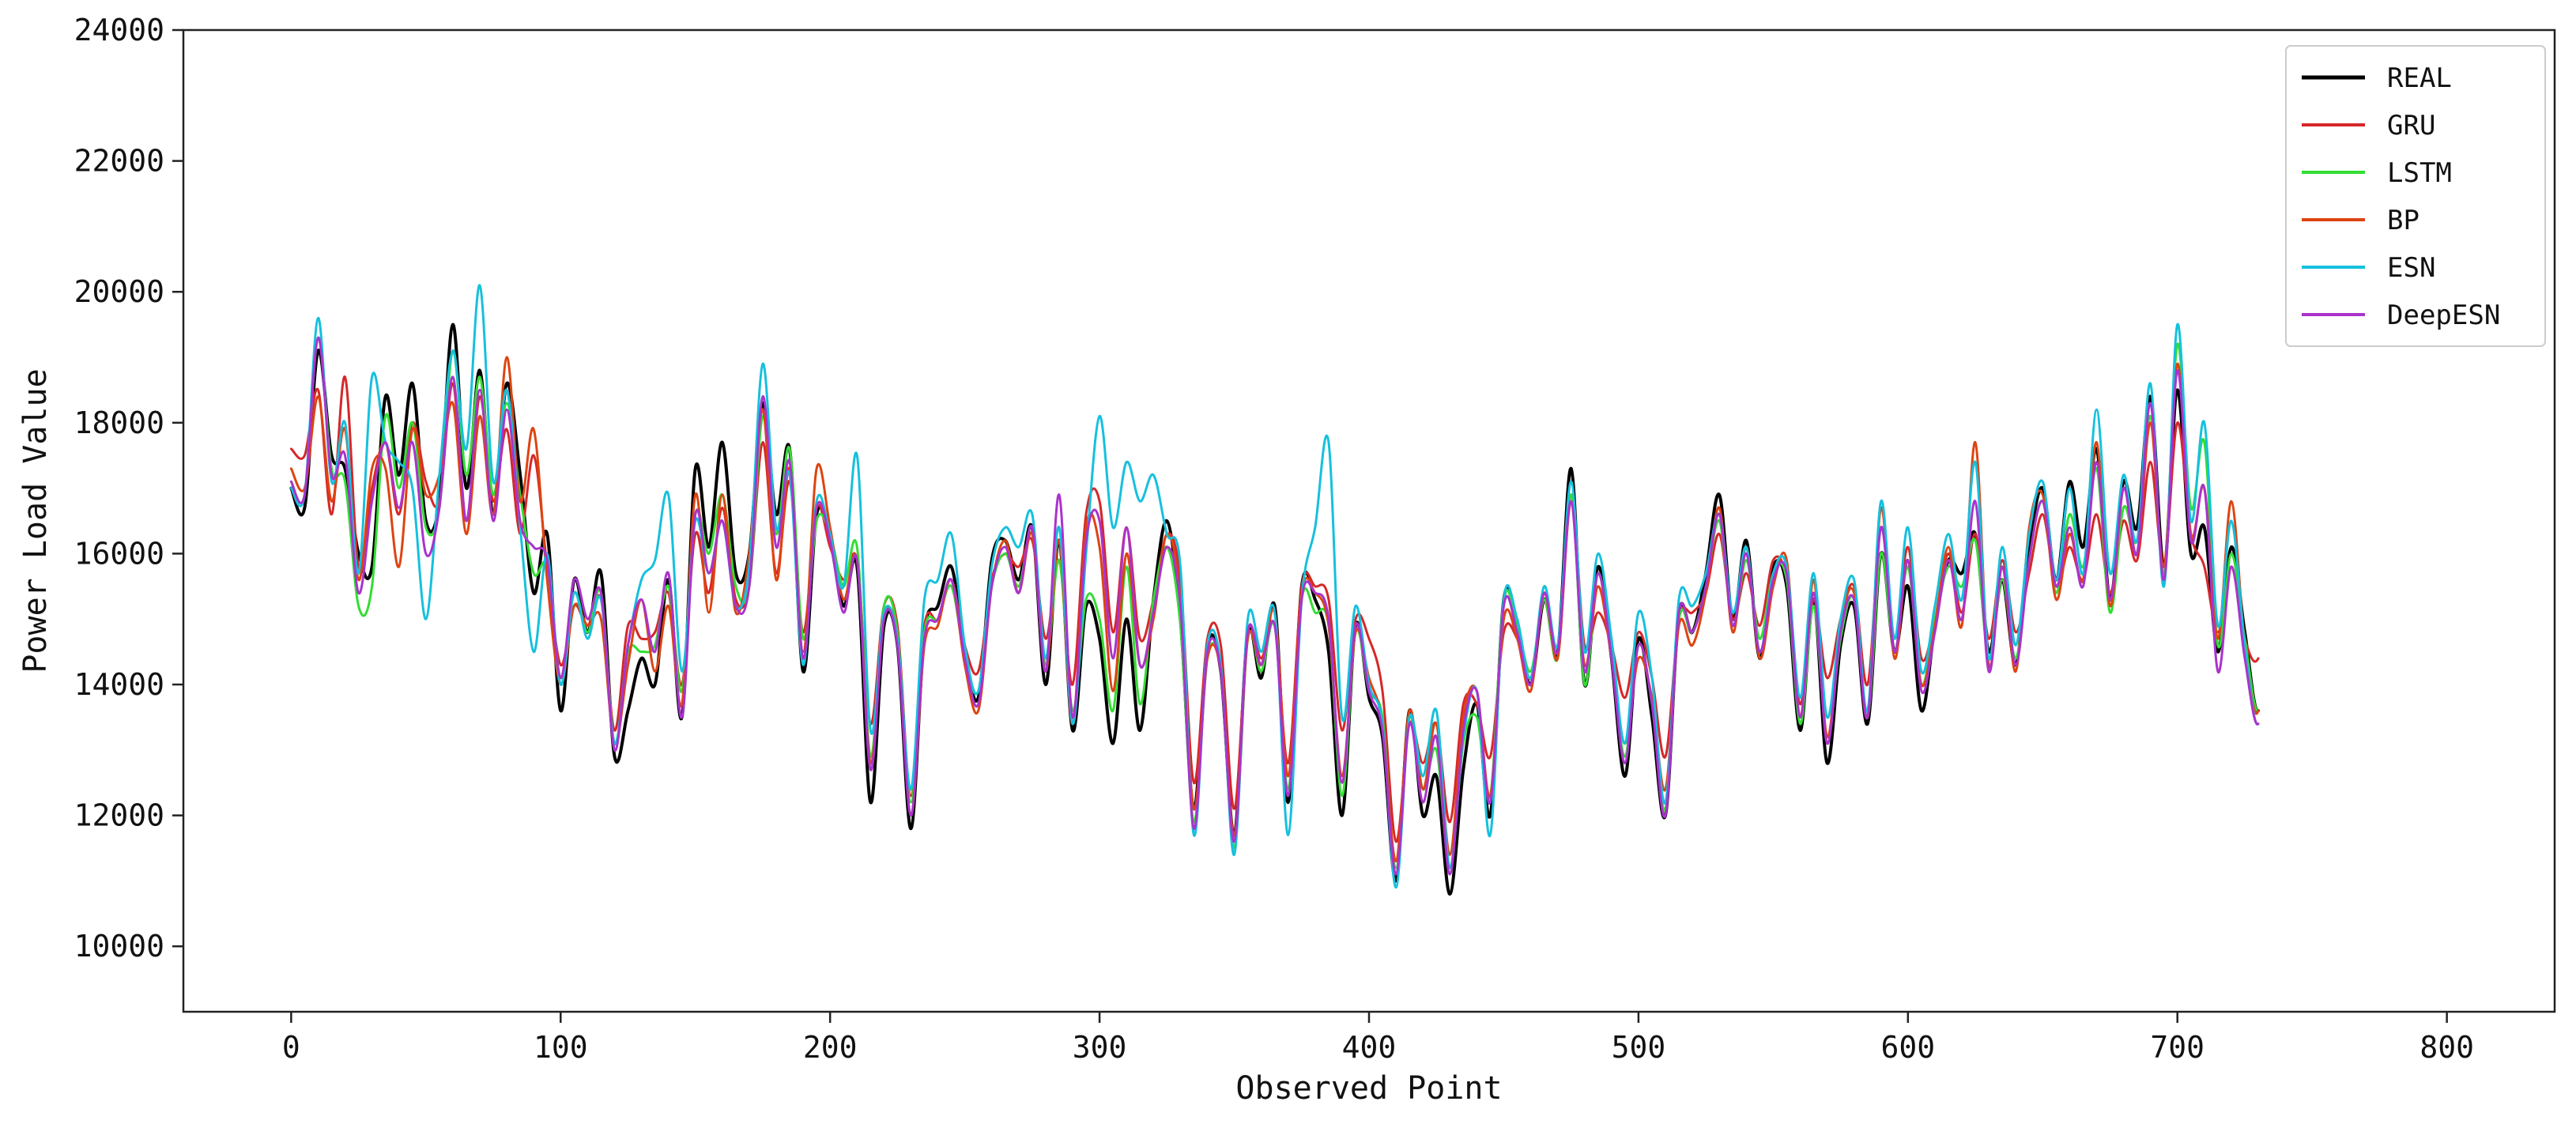 This screenshot has width=2576, height=1124. Describe the element at coordinates (1369, 1088) in the screenshot. I see `x-axis-title: Observed Point` at that location.